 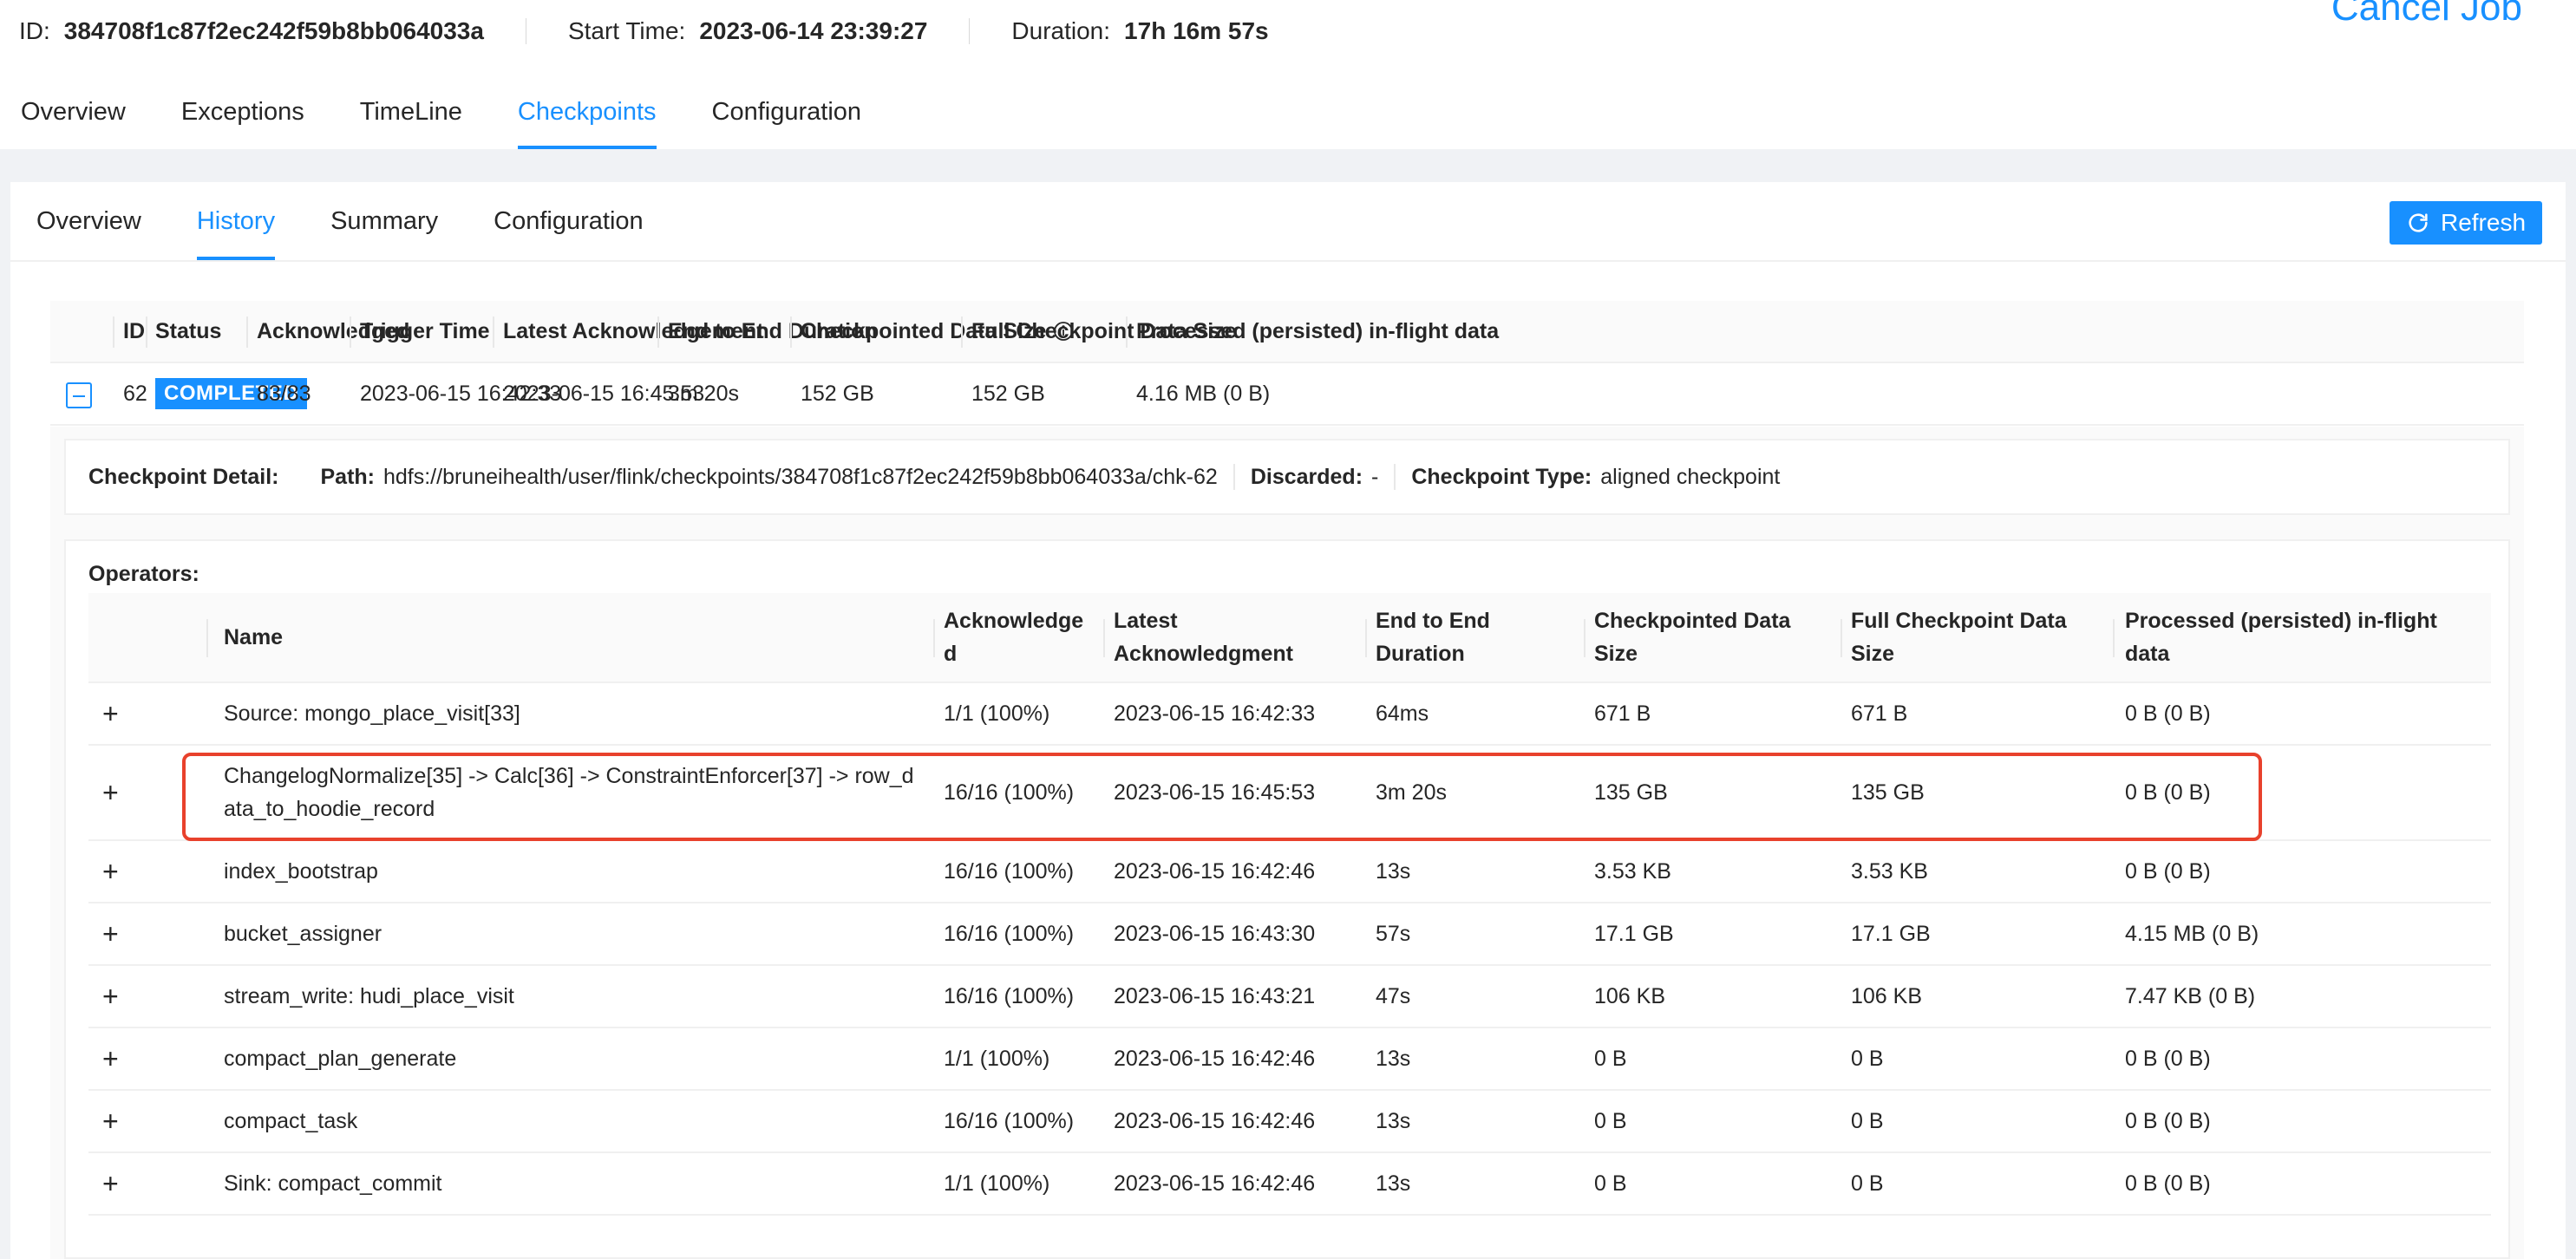 What do you see at coordinates (347, 477) in the screenshot?
I see `path-label: Path:` at bounding box center [347, 477].